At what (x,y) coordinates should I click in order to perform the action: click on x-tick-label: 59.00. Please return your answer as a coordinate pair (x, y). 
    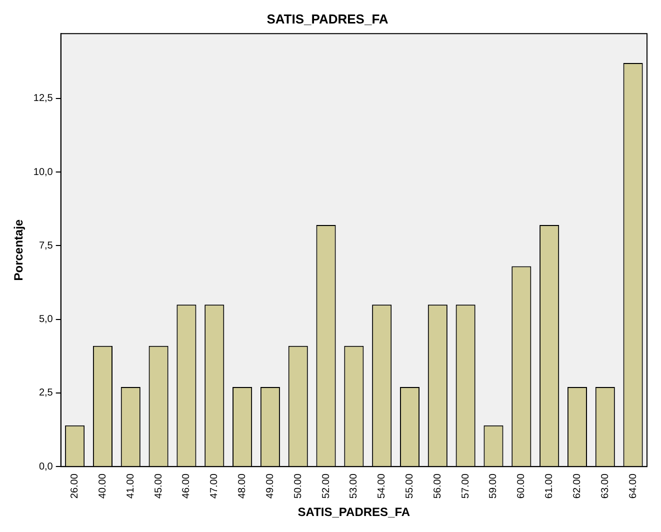
    Looking at the image, I should click on (494, 486).